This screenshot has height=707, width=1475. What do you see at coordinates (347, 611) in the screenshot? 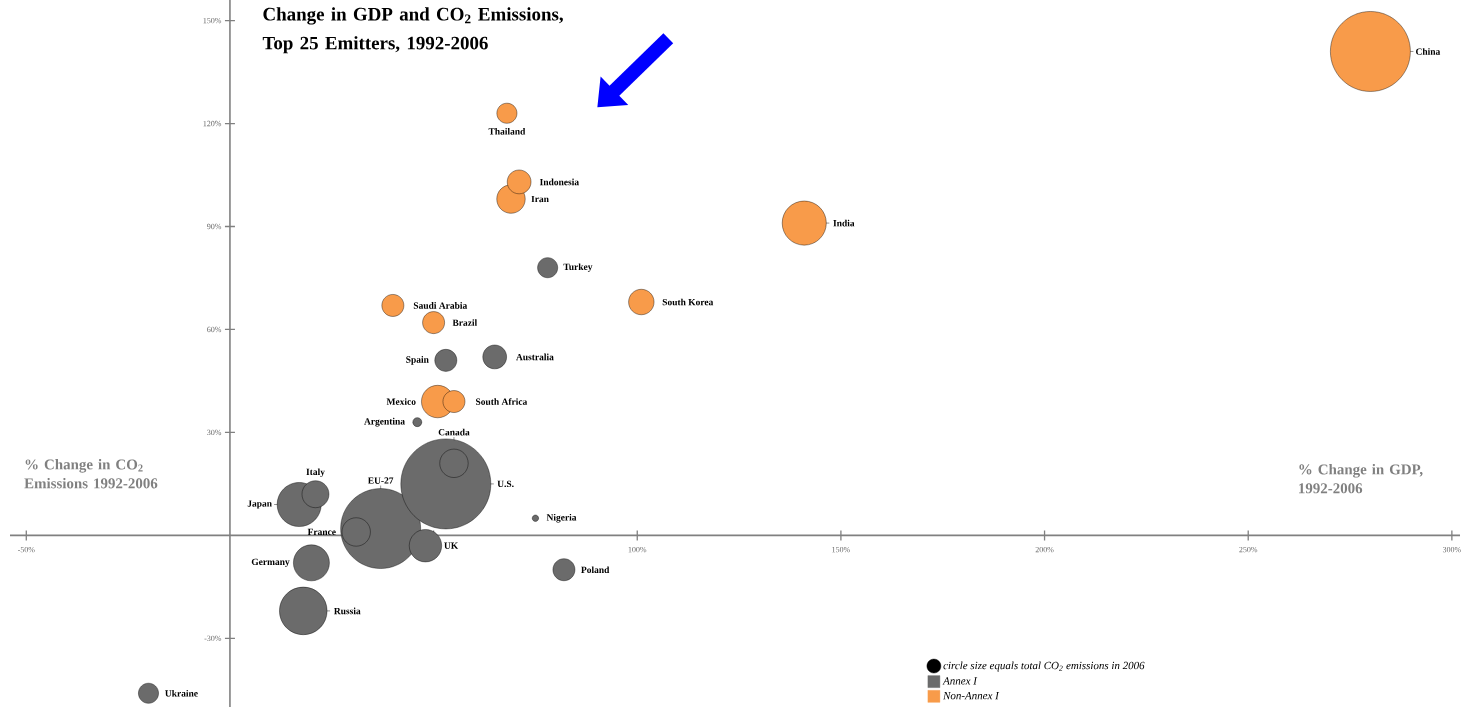
I see `annotation: Russia` at bounding box center [347, 611].